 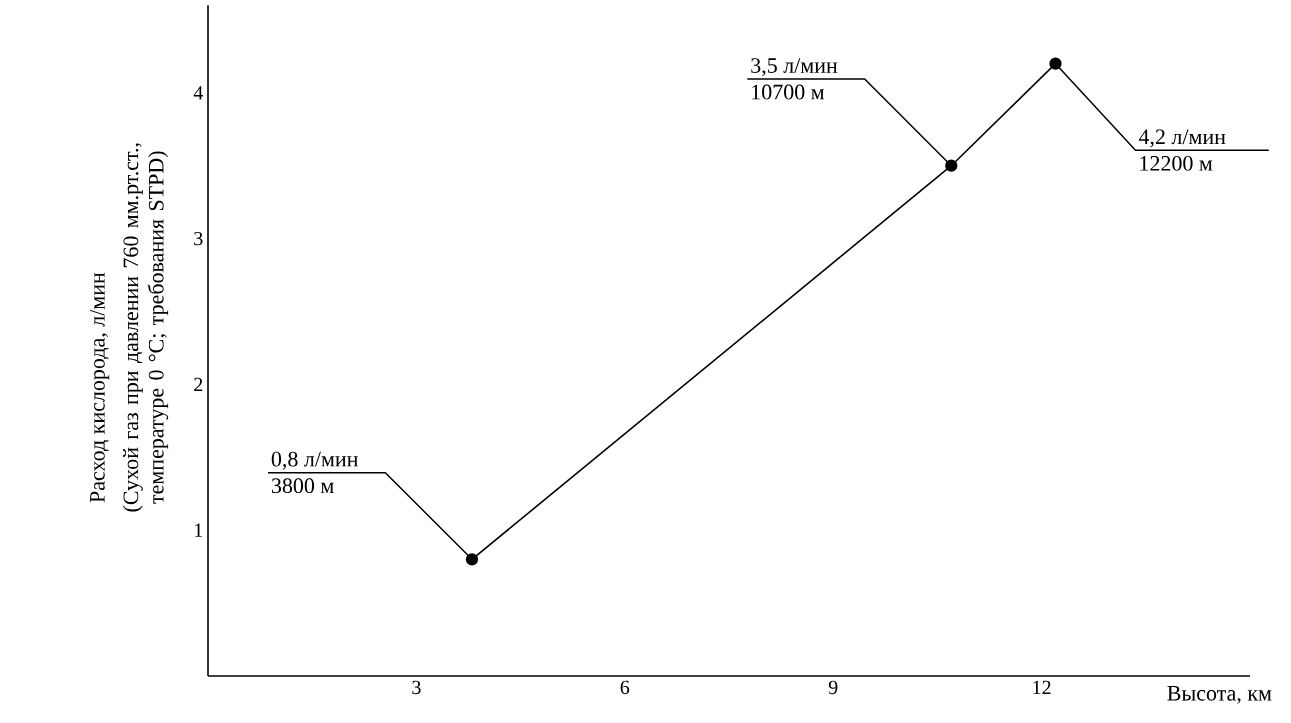 I want to click on x-axis-title: Высота, км, so click(x=1219, y=695).